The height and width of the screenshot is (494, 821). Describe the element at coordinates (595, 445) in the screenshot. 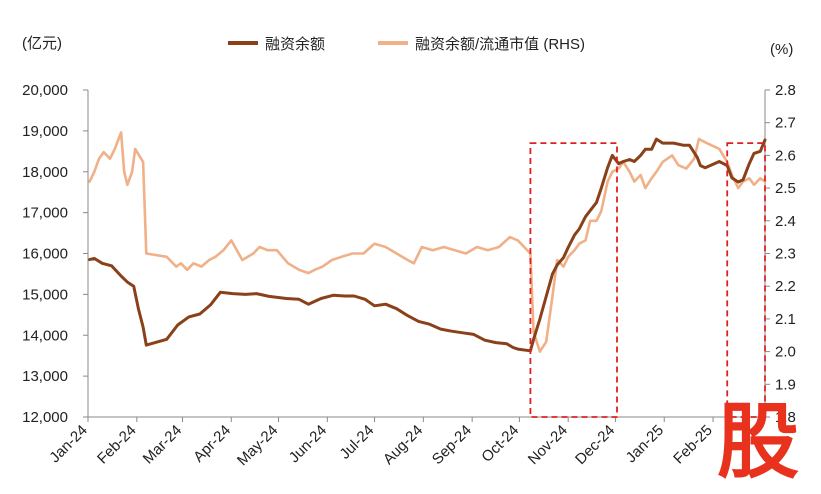

I see `x-tick-label: Dec-24` at that location.